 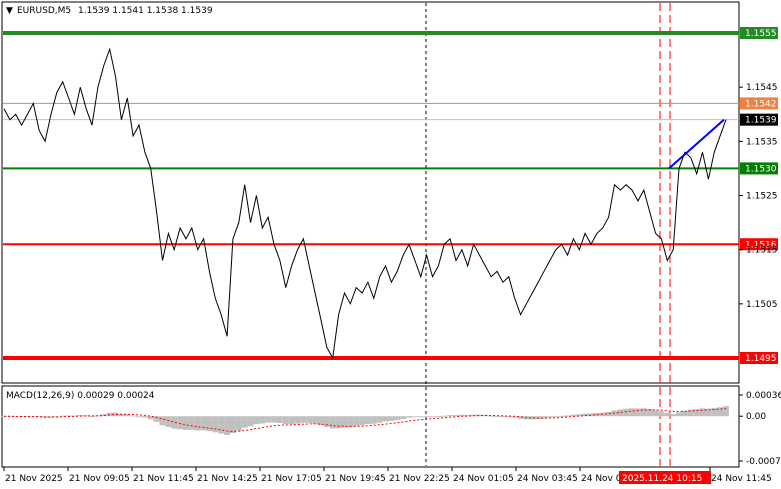 What do you see at coordinates (756, 417) in the screenshot?
I see `macd-tick-label: 0.00` at bounding box center [756, 417].